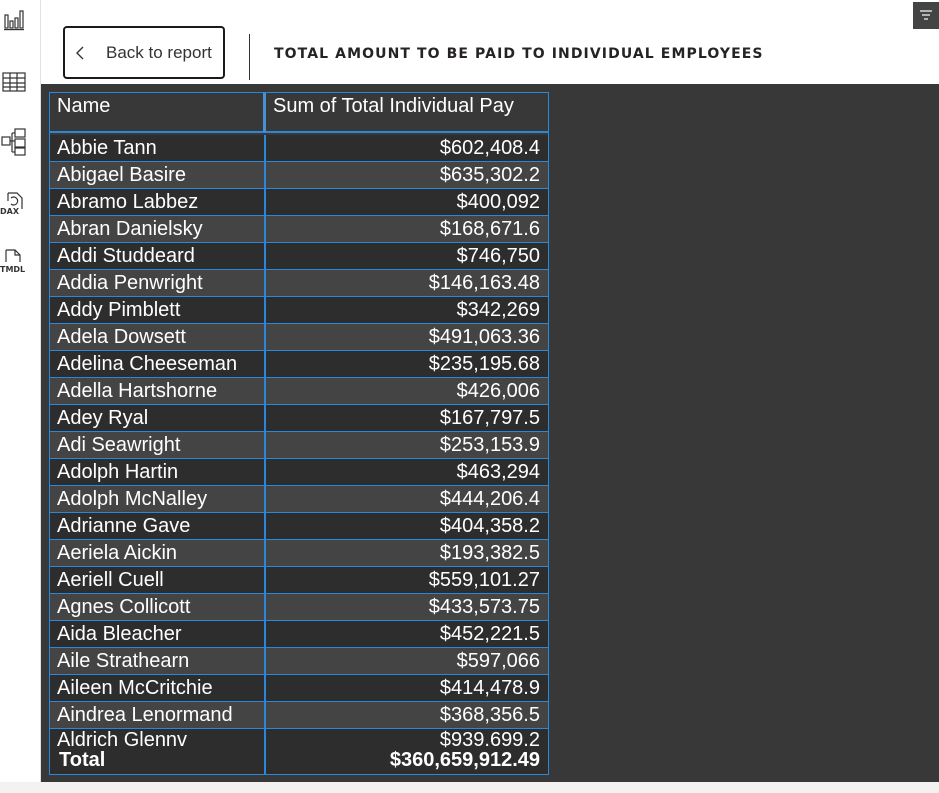 This screenshot has height=793, width=939. I want to click on filter-pane-button, so click(926, 15).